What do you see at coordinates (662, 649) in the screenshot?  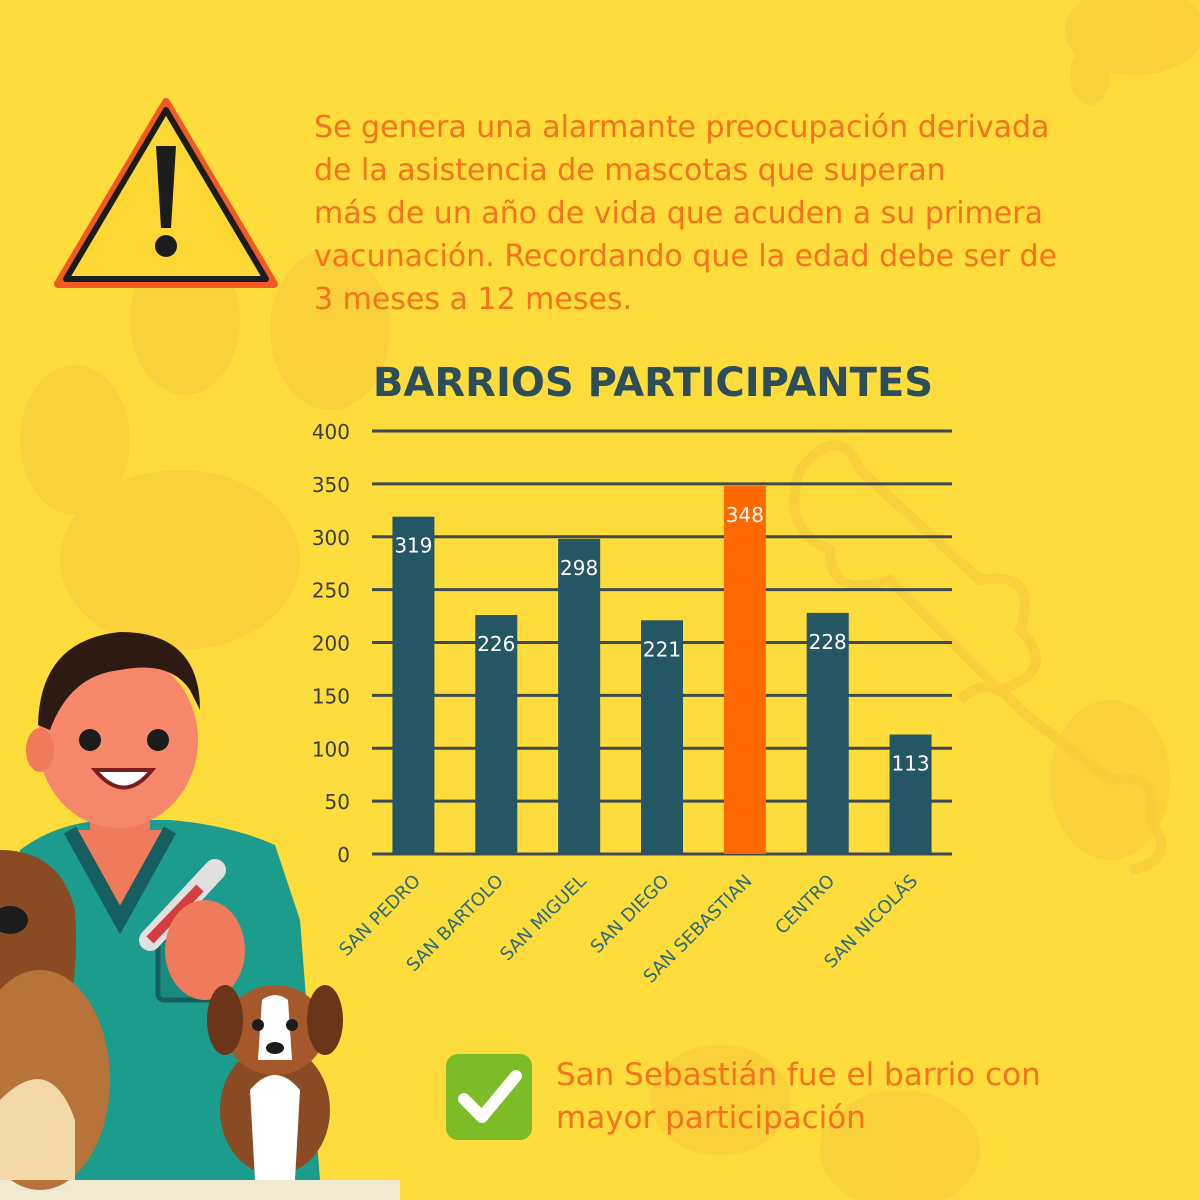 I see `bar-value-label: 221` at bounding box center [662, 649].